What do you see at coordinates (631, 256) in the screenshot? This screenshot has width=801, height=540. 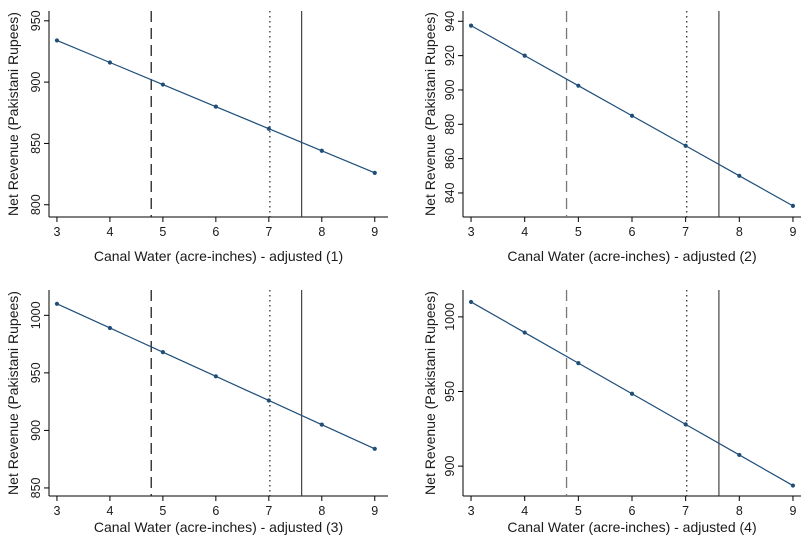 I see `x-axis-title: Canal Water (acre-inches) - adjusted (2)` at bounding box center [631, 256].